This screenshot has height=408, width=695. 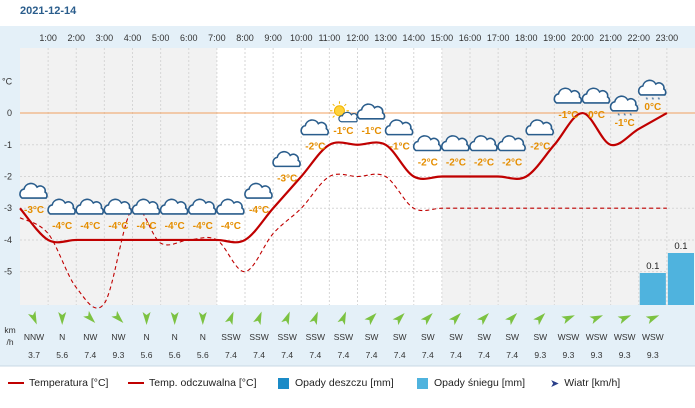 I want to click on hour-tick-label: 5:00, so click(x=161, y=38).